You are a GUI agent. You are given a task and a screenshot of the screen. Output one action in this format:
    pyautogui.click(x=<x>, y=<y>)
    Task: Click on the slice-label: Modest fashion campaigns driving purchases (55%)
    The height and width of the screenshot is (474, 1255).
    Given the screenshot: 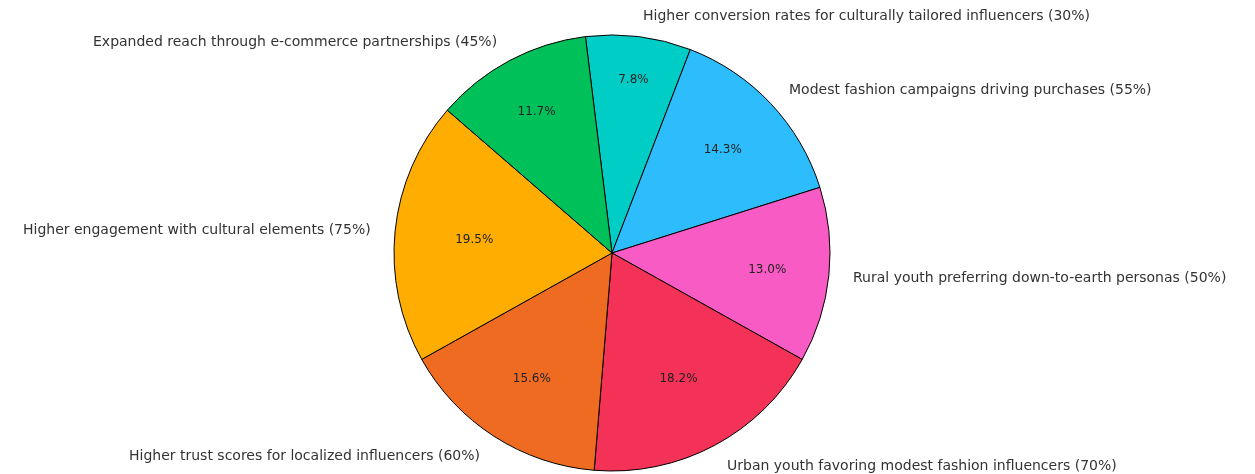 What is the action you would take?
    pyautogui.click(x=970, y=89)
    